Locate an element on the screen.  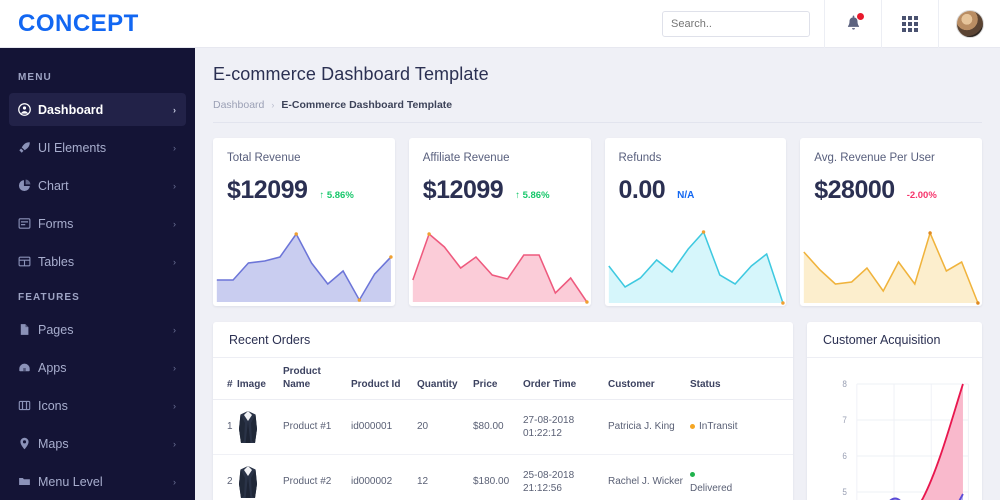
status-badge: Delivered is located at coordinates (711, 488).